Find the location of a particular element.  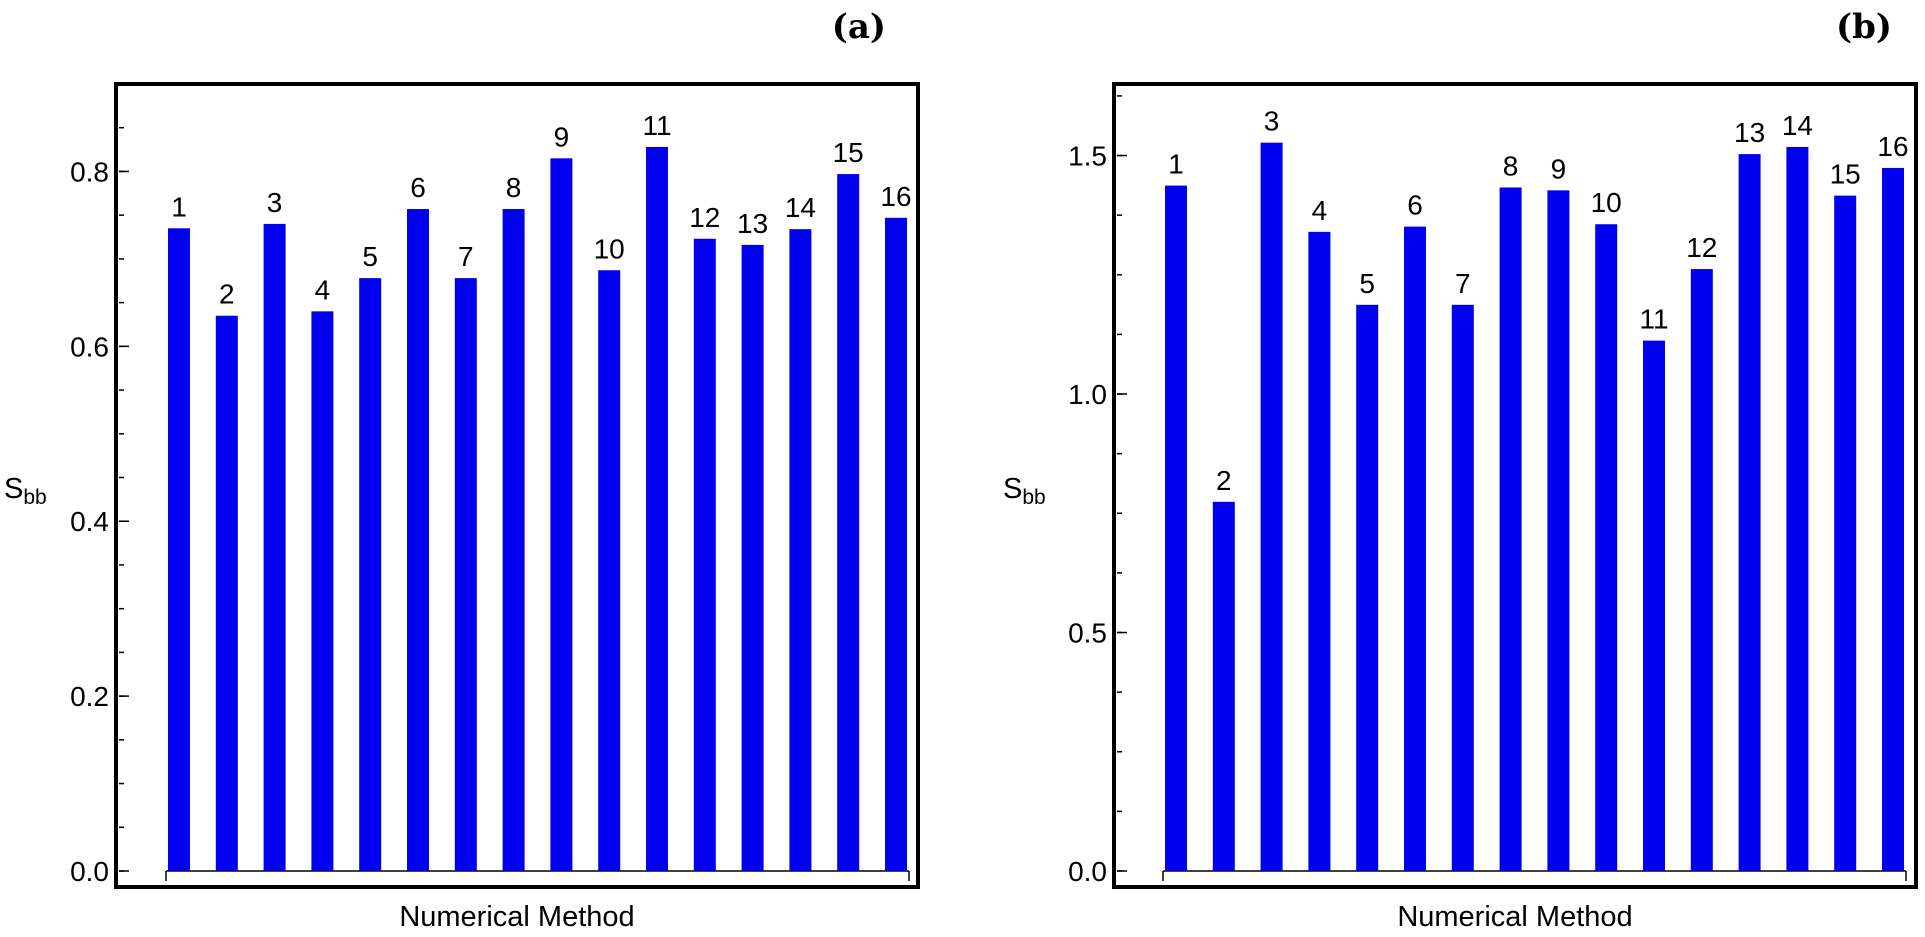

y-tick-label: 0.2 is located at coordinates (89, 696).